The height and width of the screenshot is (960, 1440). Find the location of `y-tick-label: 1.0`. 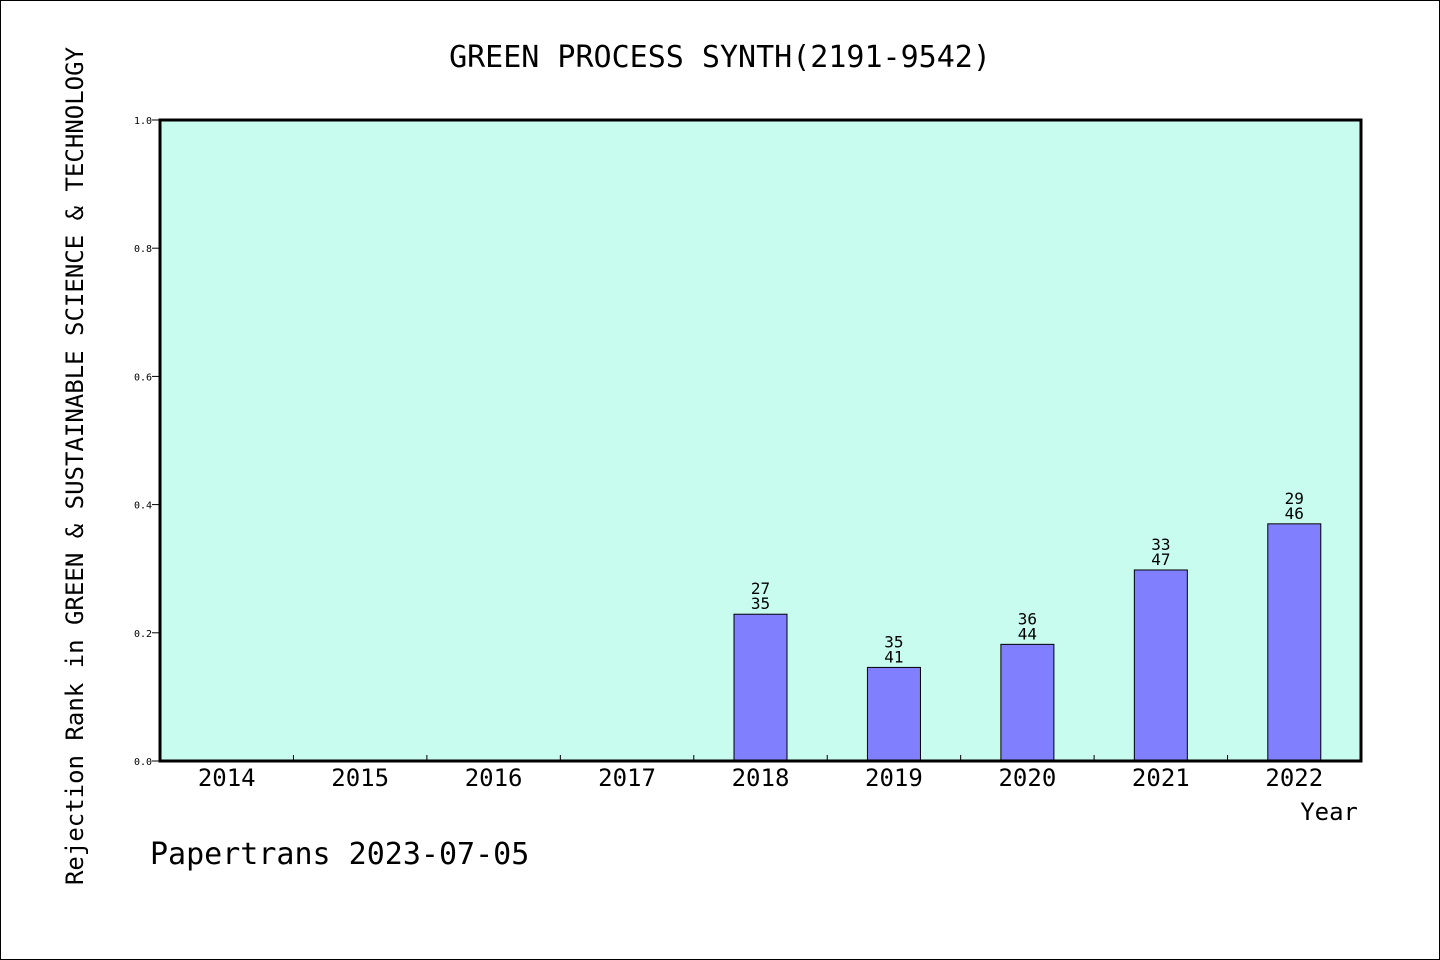

y-tick-label: 1.0 is located at coordinates (143, 121).